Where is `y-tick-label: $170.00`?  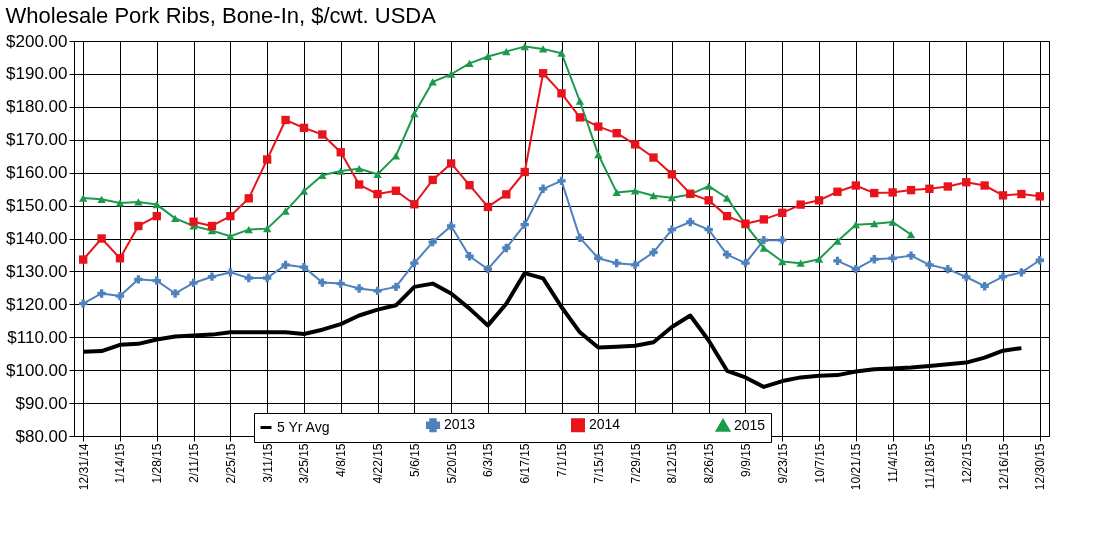 y-tick-label: $170.00 is located at coordinates (37, 140).